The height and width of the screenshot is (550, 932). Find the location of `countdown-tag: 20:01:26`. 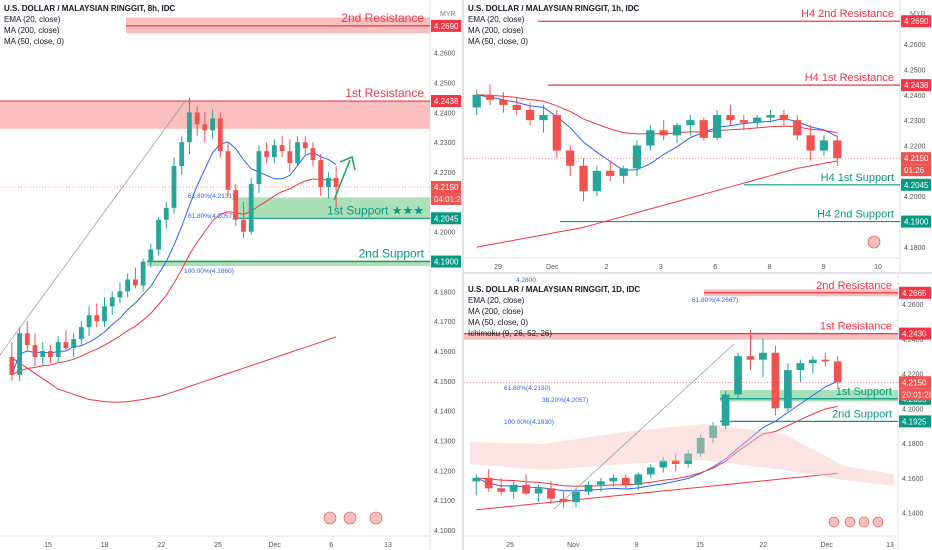

countdown-tag: 20:01:26 is located at coordinates (917, 394).